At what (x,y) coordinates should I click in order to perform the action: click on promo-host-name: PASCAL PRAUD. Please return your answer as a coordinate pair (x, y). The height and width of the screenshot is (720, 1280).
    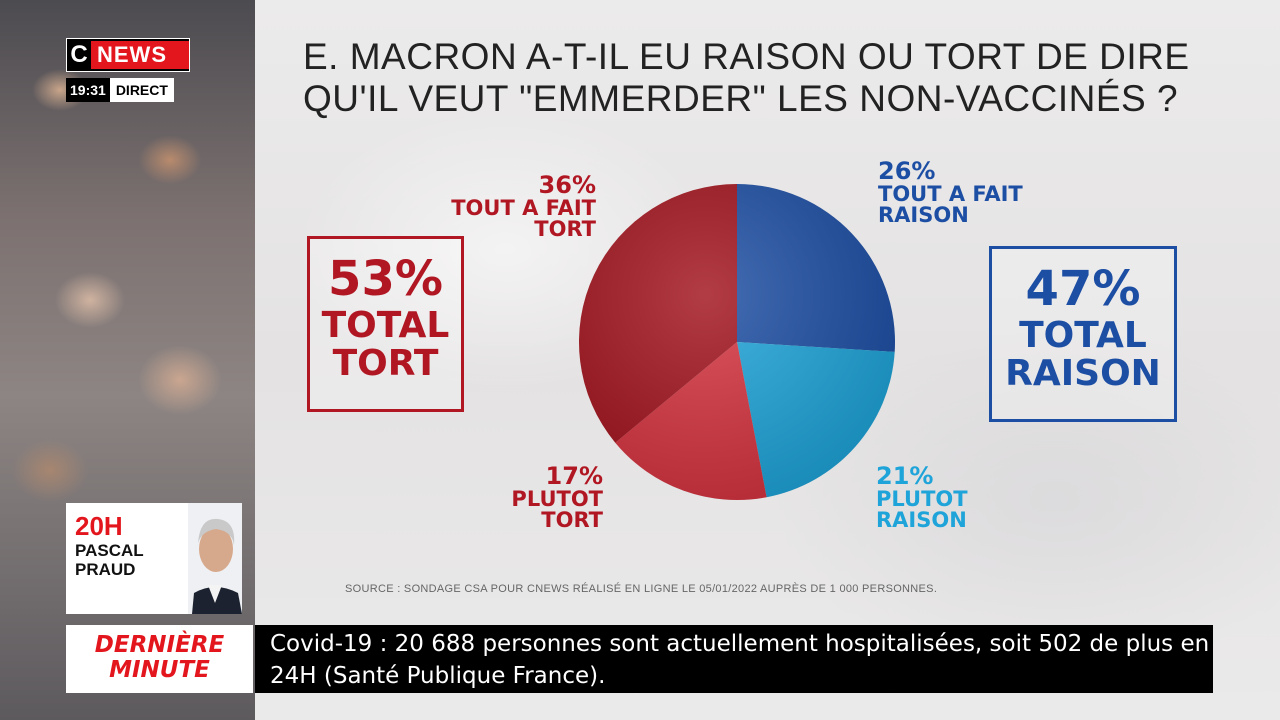
    Looking at the image, I should click on (109, 560).